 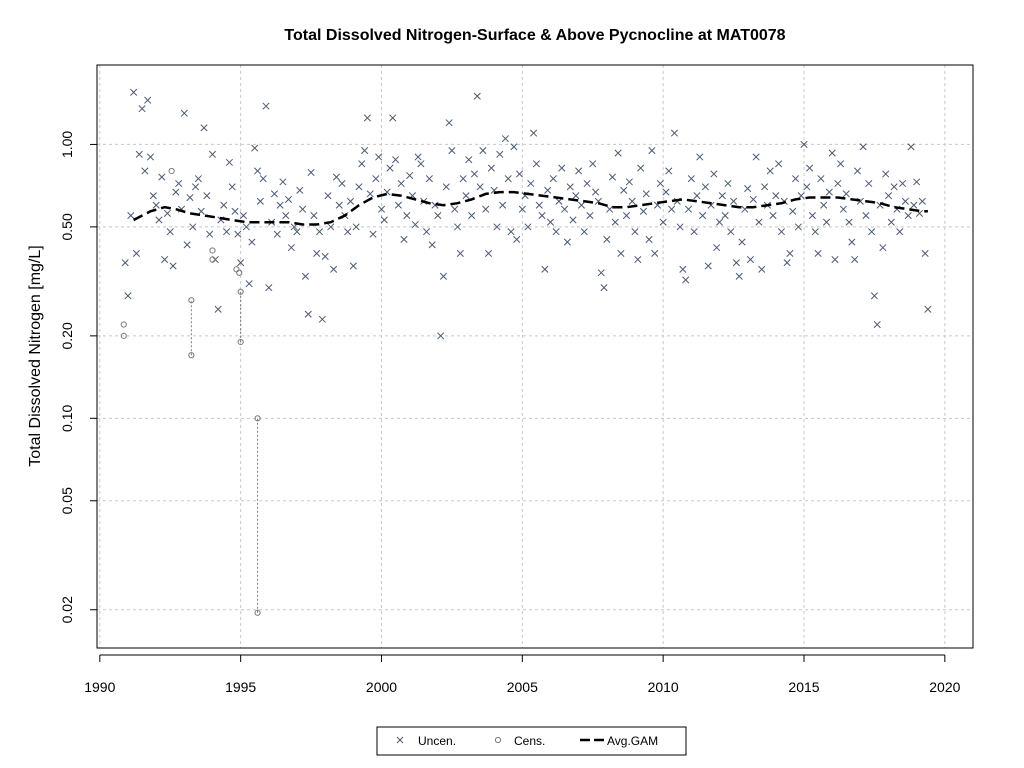 I want to click on y-tick-label: 0.50, so click(x=67, y=226).